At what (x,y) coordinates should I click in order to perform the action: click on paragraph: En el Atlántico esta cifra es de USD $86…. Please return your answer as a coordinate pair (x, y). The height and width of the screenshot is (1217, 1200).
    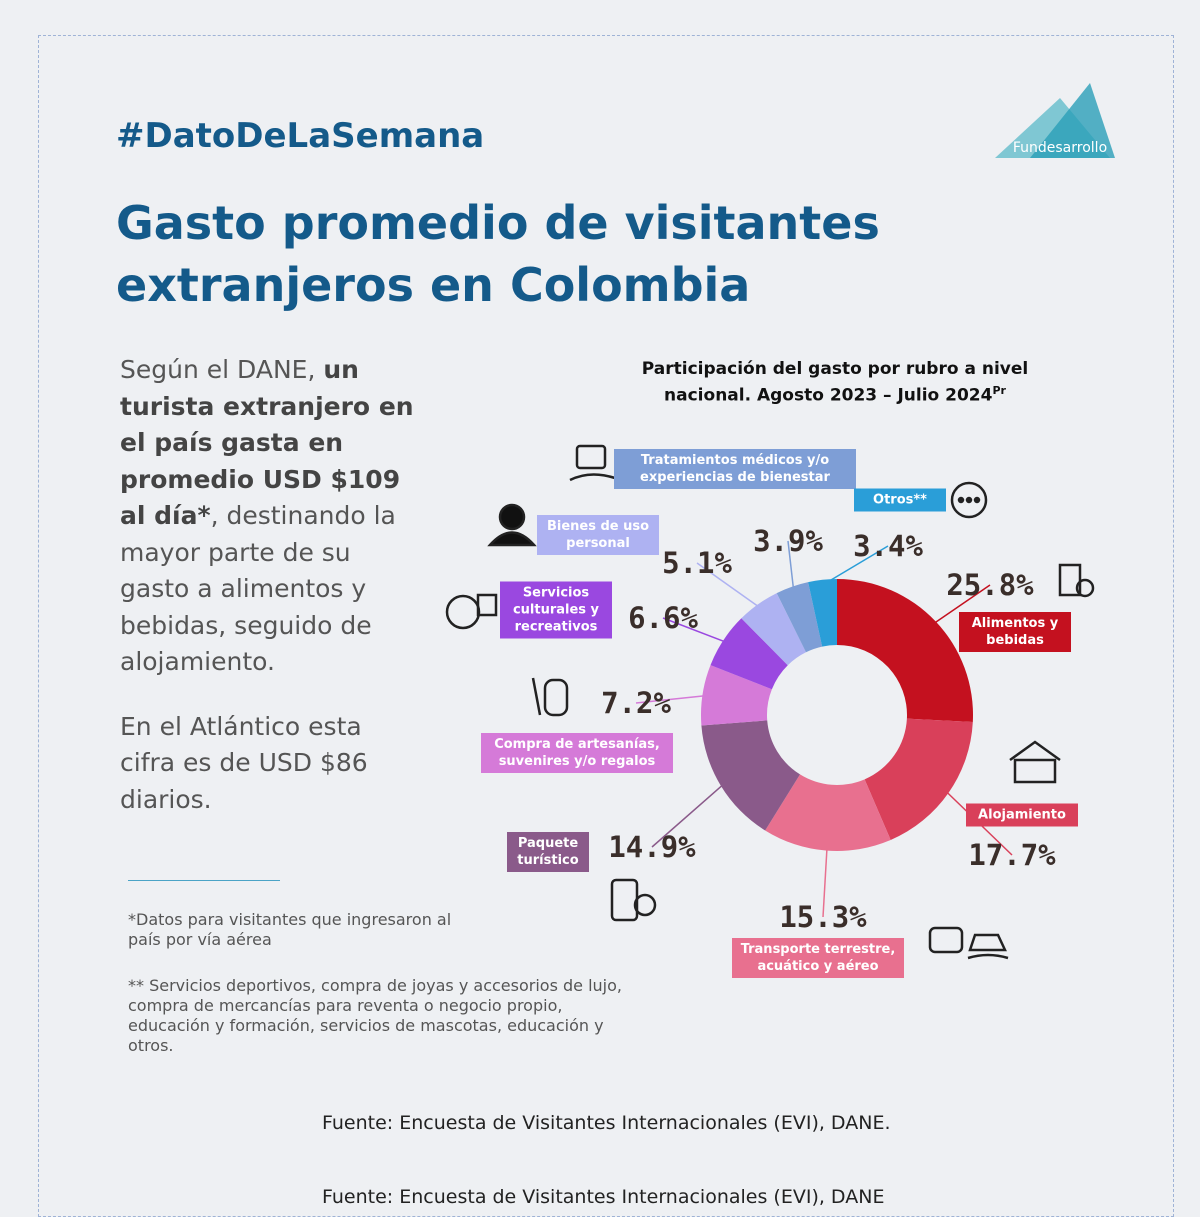
    Looking at the image, I should click on (244, 762).